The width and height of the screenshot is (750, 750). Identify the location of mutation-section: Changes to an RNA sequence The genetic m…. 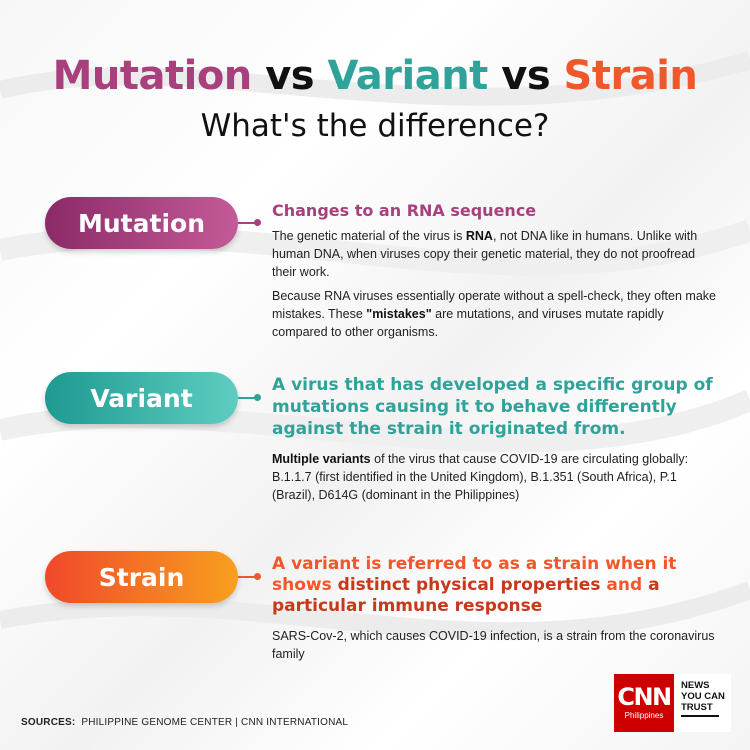
(497, 271).